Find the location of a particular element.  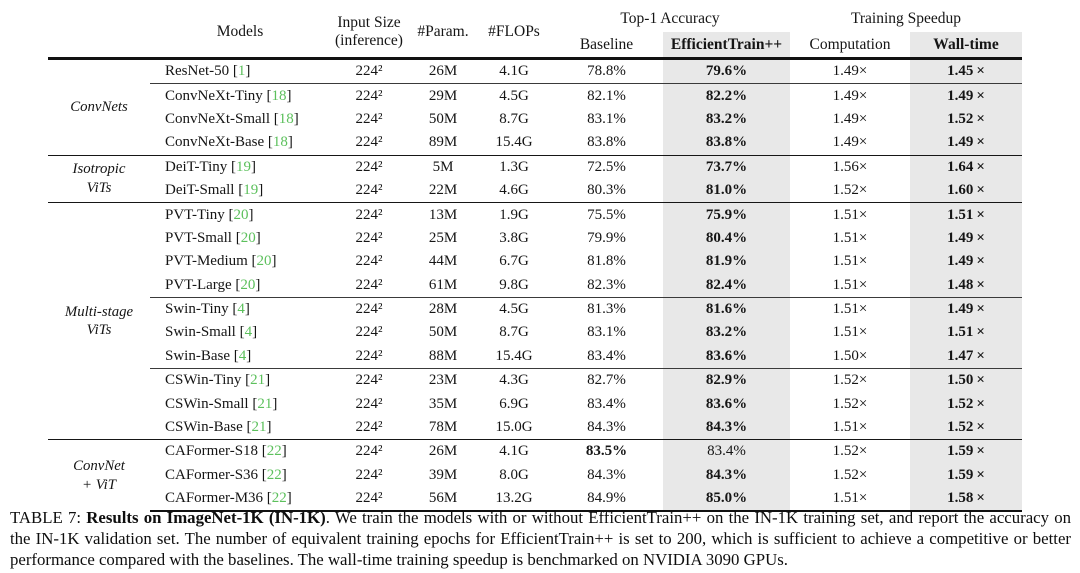

model-name: PVT-Small [20] is located at coordinates (213, 237).